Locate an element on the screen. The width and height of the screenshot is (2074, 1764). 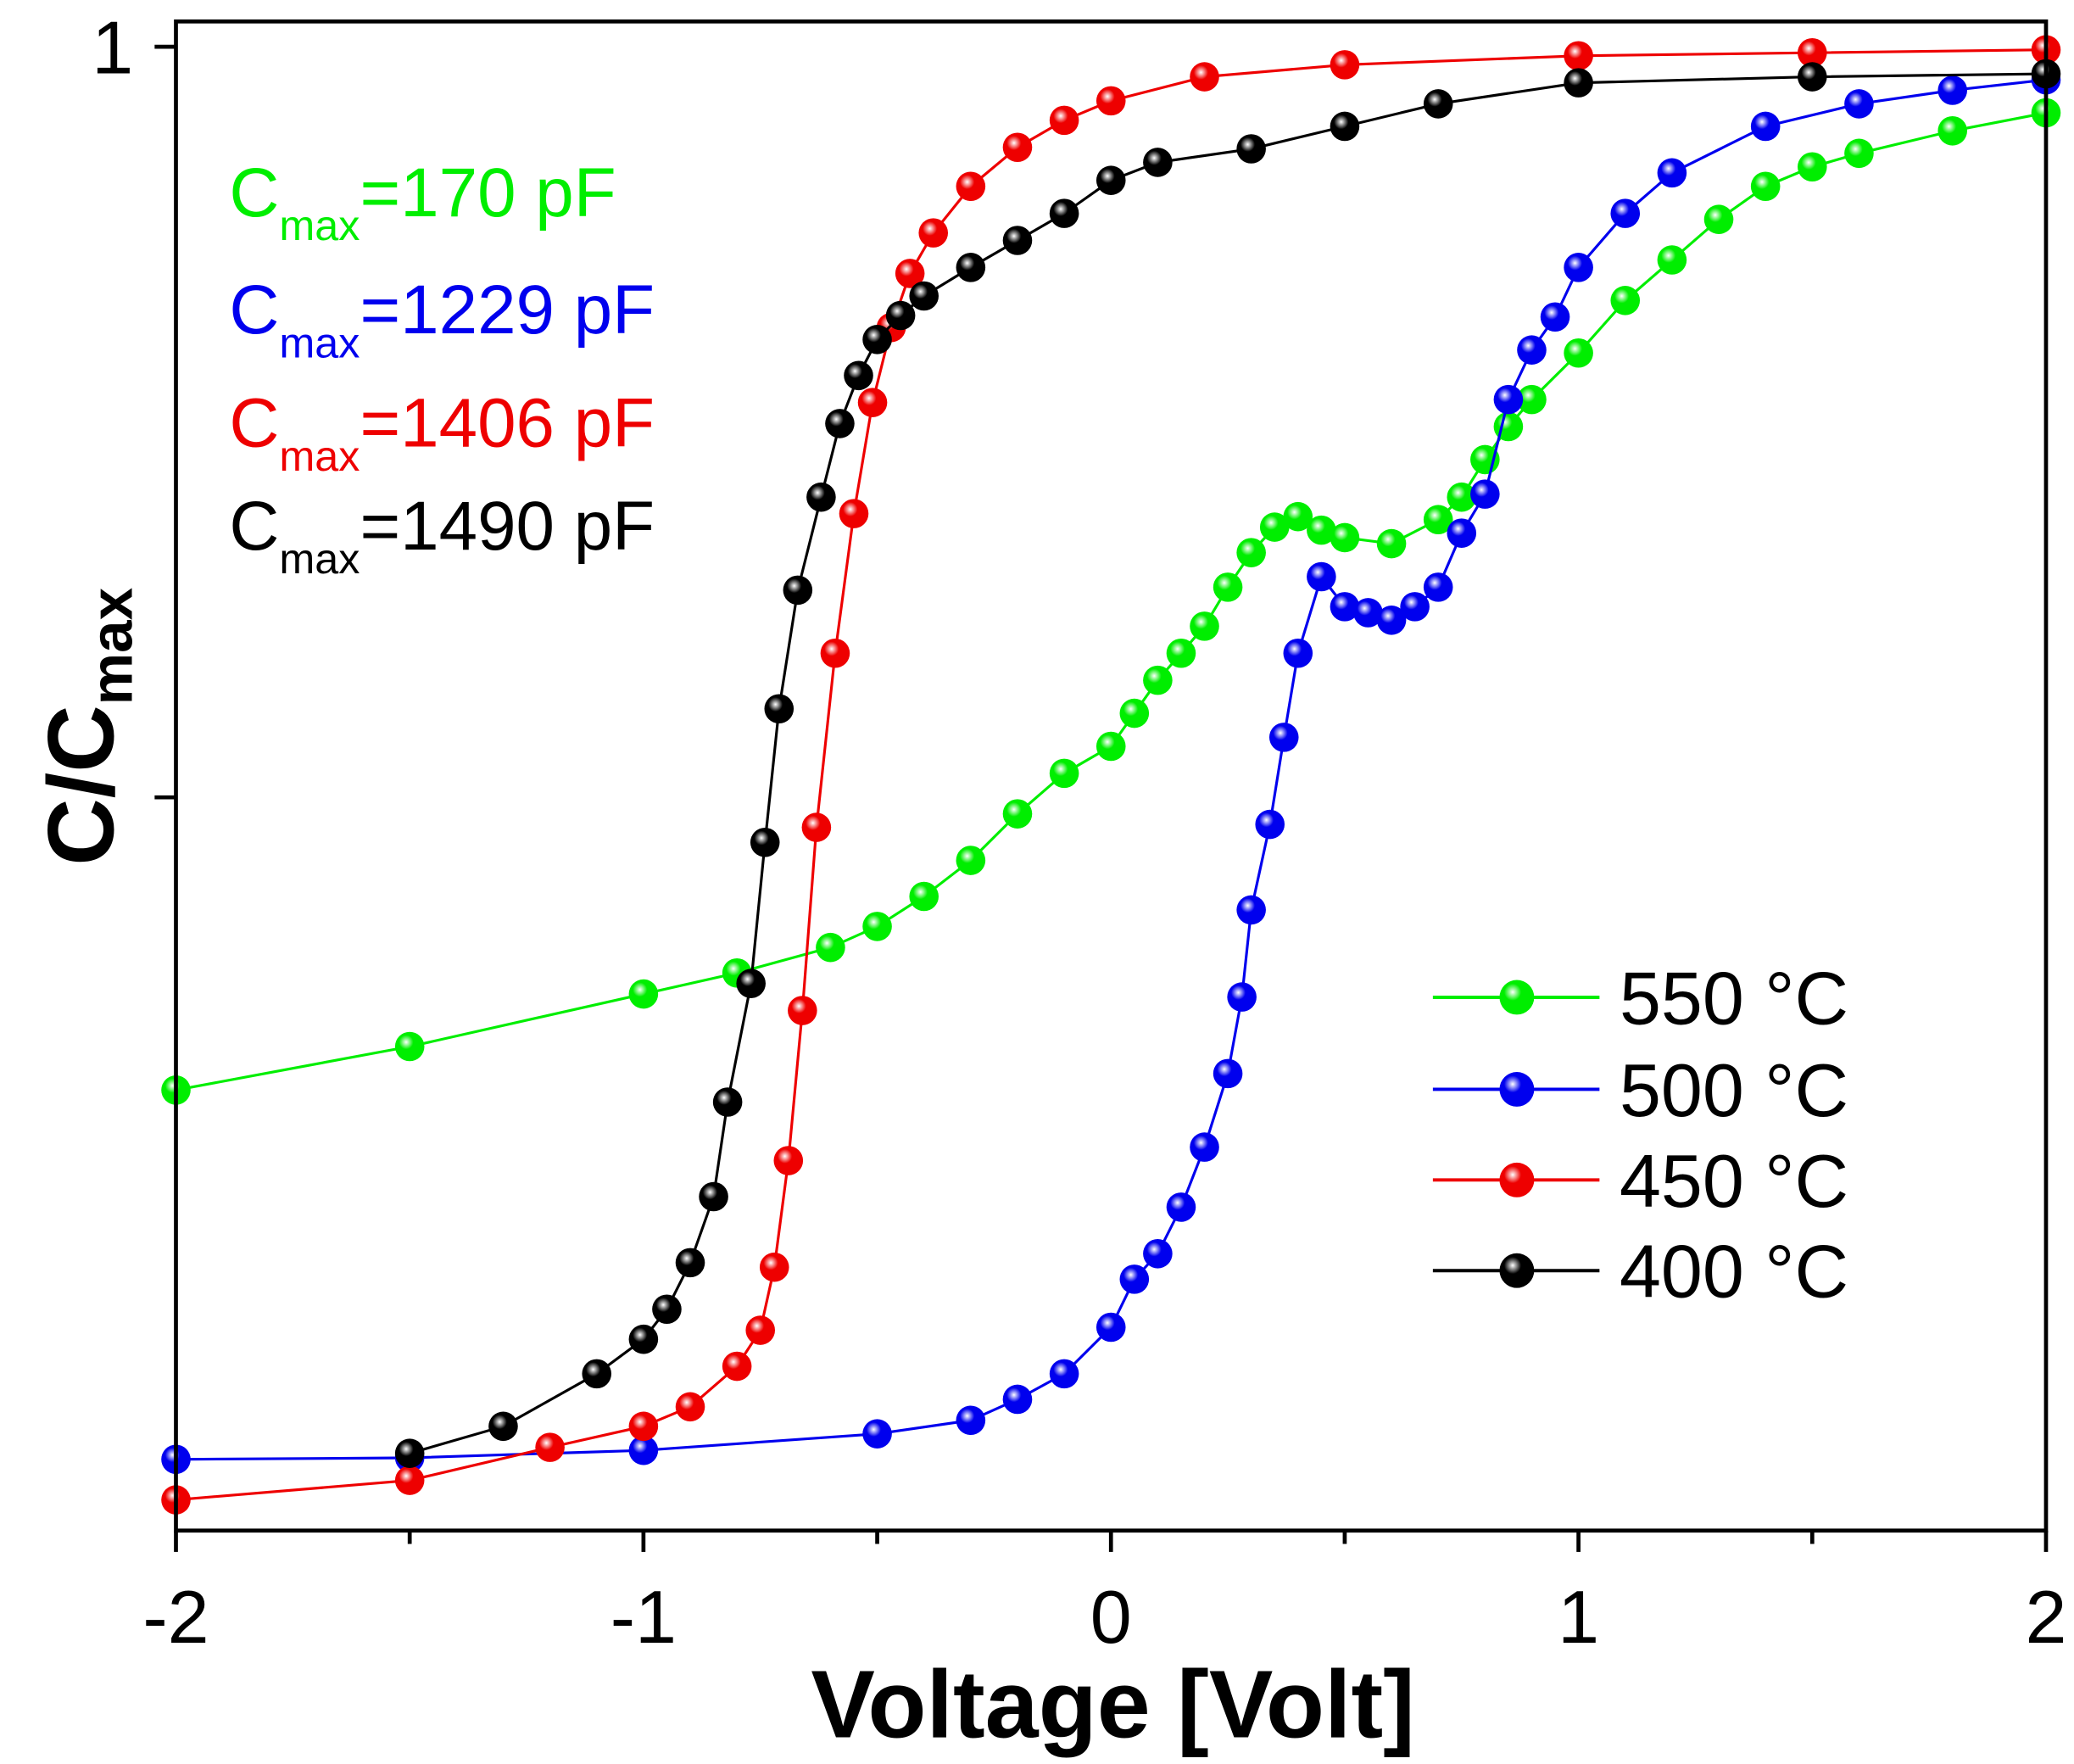
legend-item: 500 °C is located at coordinates (1640, 1090).